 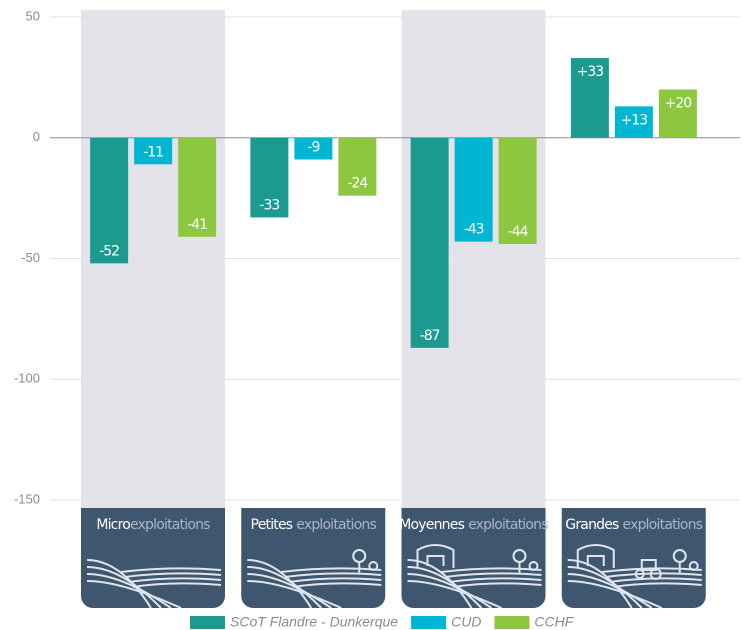 I want to click on value-label: -52, so click(x=109, y=251).